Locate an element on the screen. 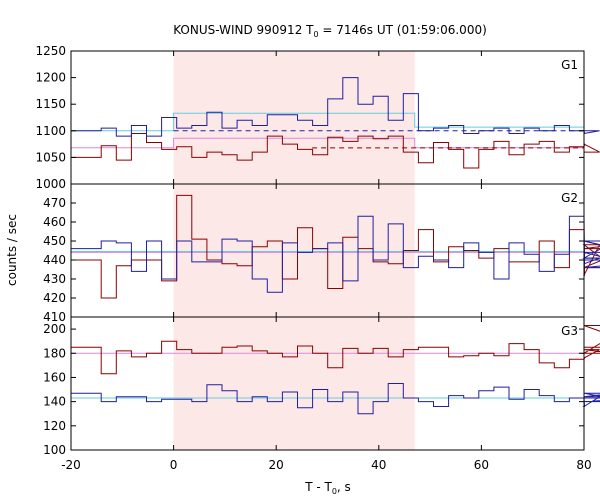  x-tick-label: 40 is located at coordinates (378, 465).